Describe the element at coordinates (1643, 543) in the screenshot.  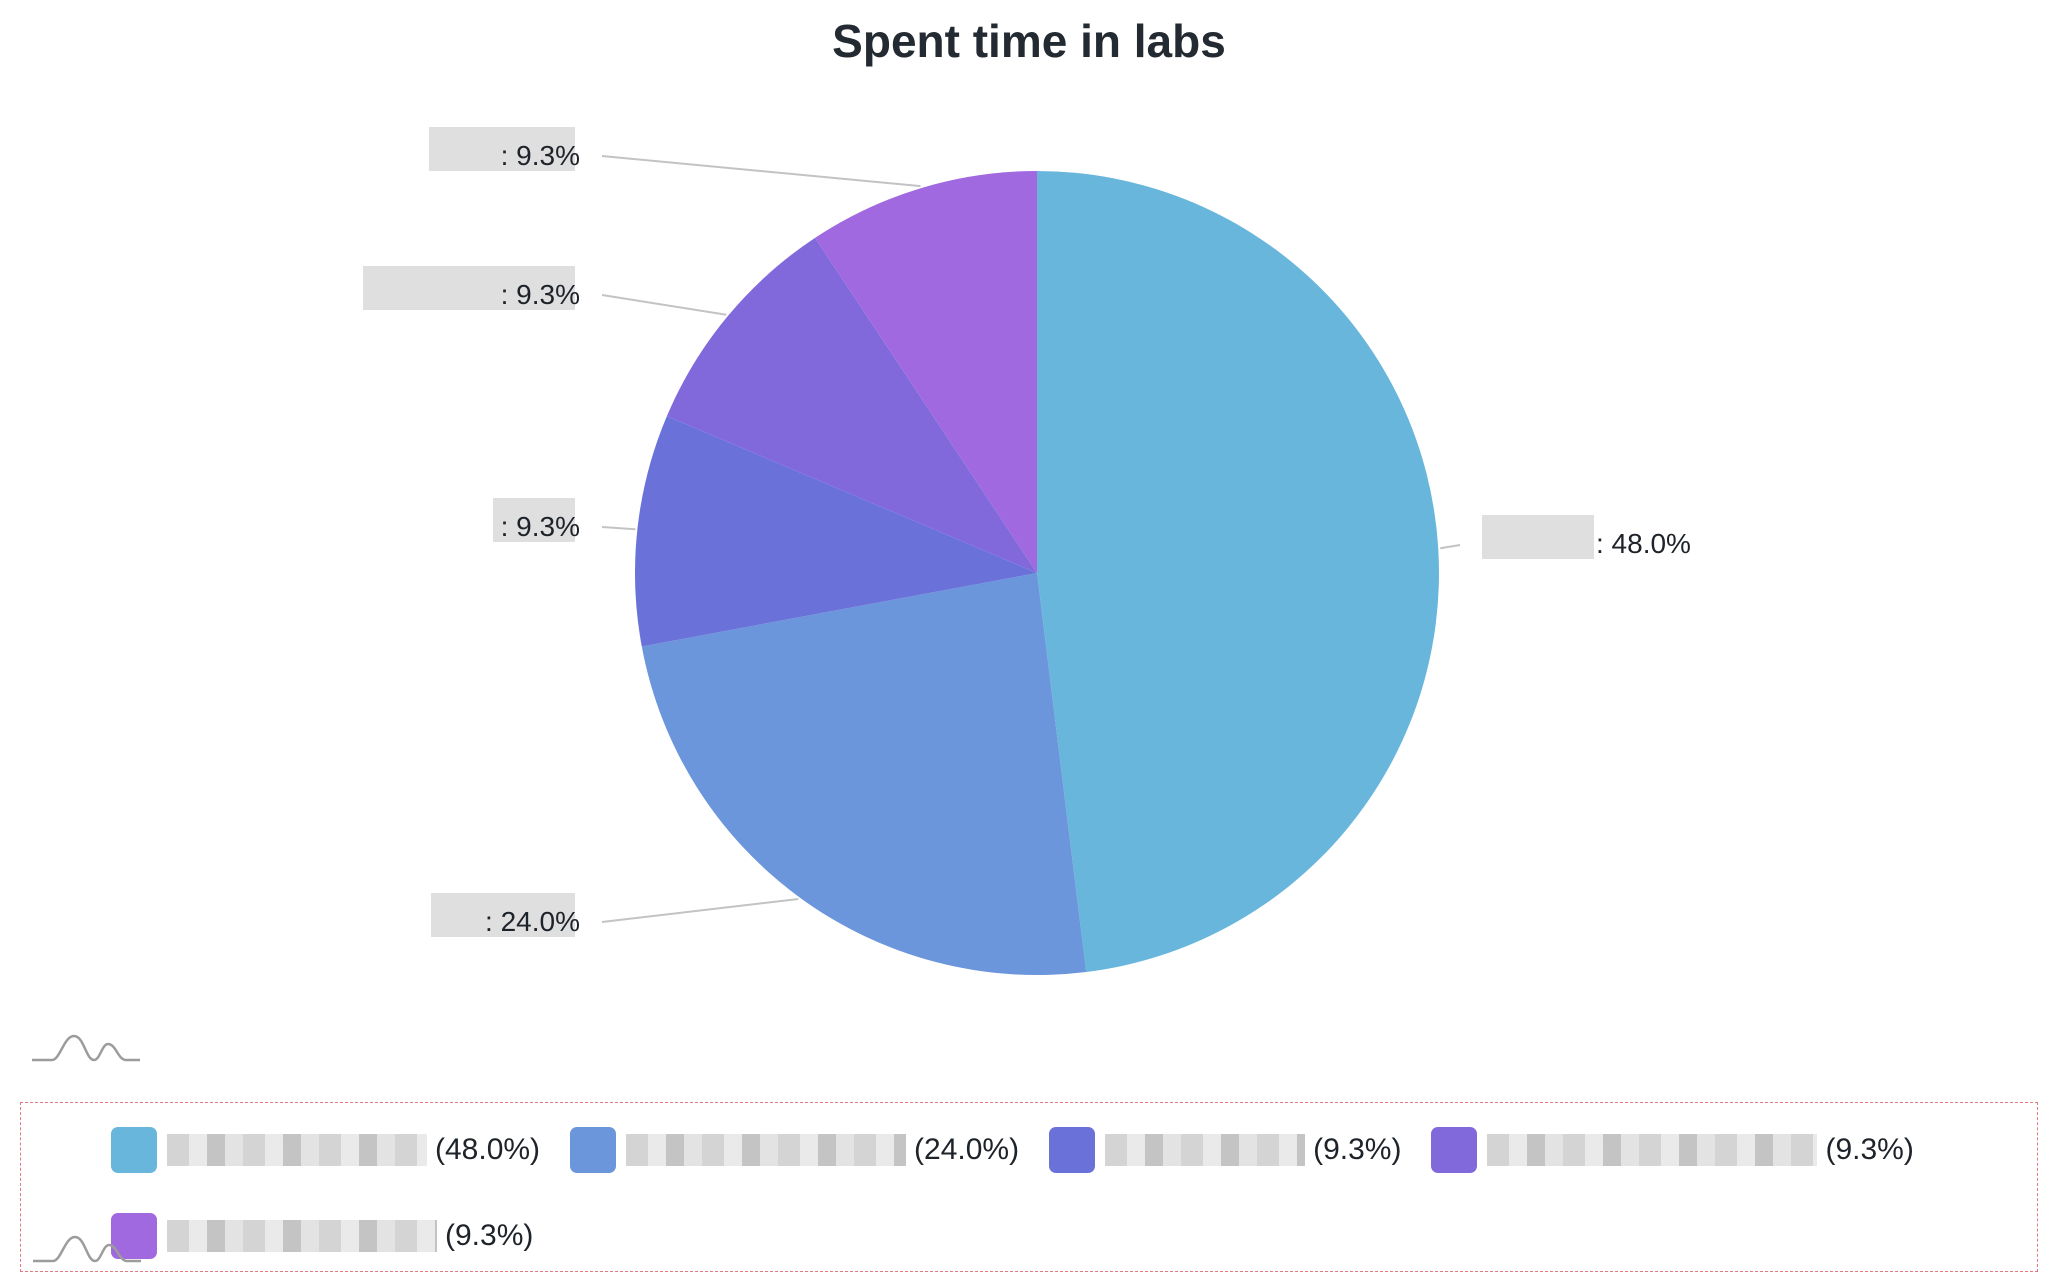
I see `slice-percent-label: : 48.0%` at that location.